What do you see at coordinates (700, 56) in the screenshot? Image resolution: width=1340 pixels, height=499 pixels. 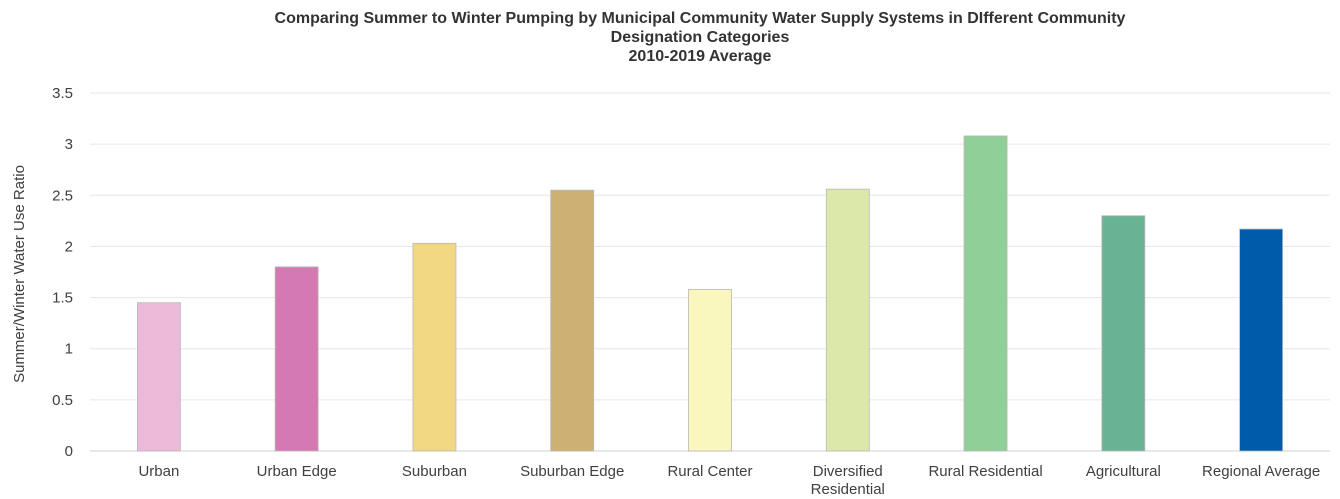 I see `chart-subtitle: 2010-2019 Average` at bounding box center [700, 56].